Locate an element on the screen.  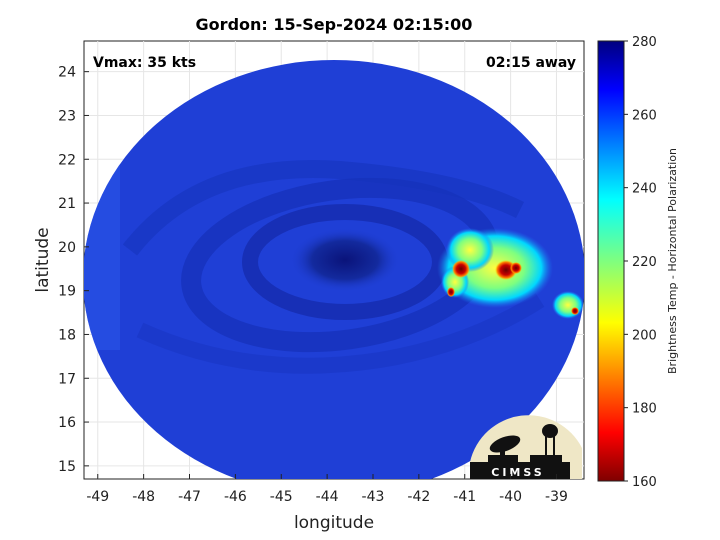
x-tick-label: -47 is located at coordinates (189, 497).